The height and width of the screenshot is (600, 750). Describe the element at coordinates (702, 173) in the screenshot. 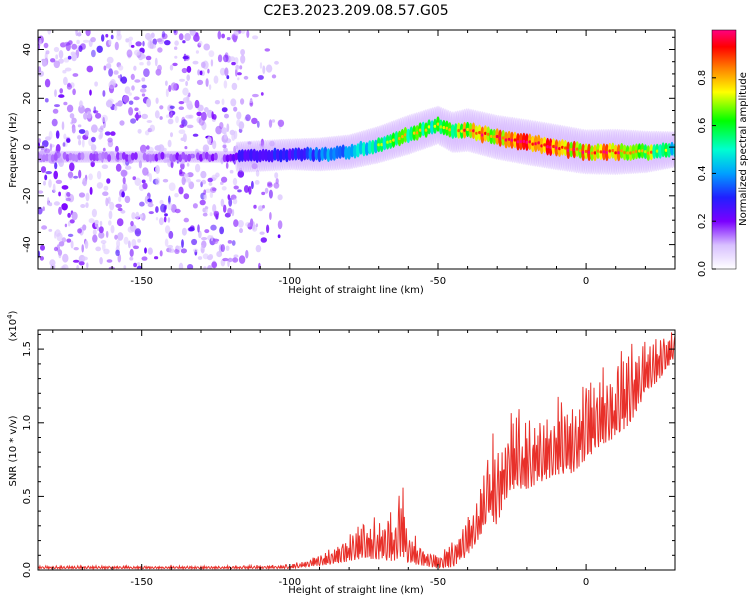

I see `colorbar-tick-label: 0.4` at that location.